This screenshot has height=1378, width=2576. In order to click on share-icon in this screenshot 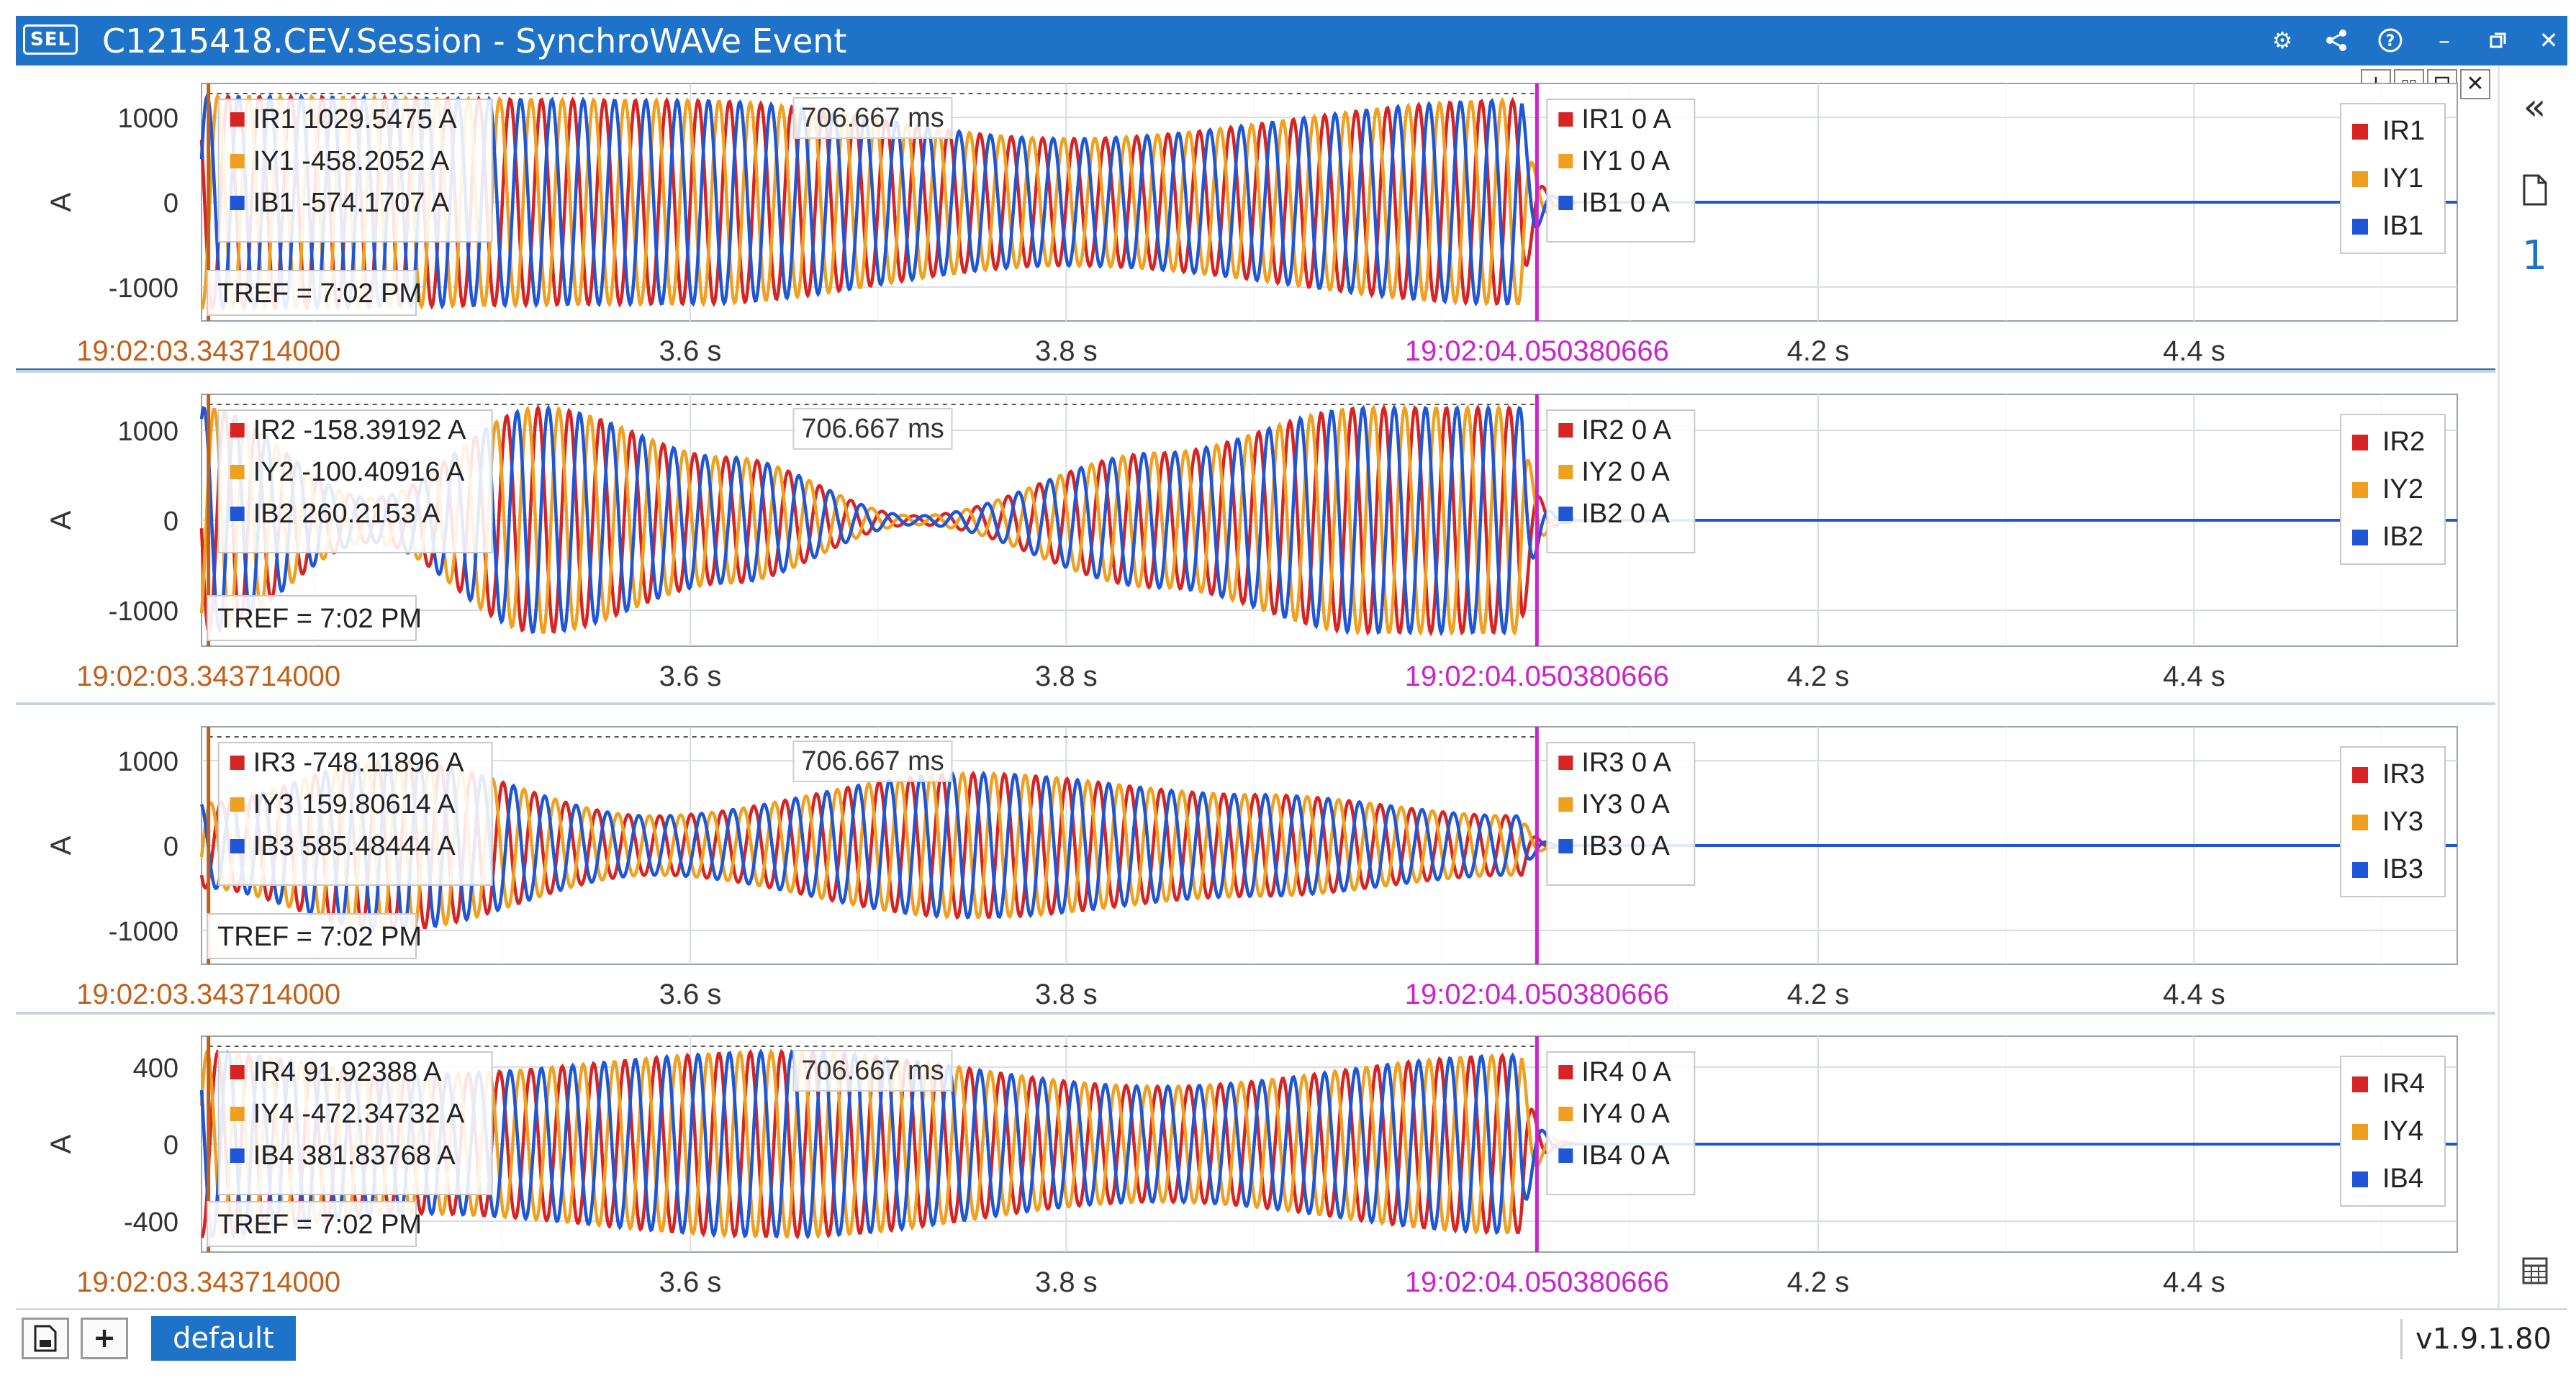, I will do `click(2336, 40)`.